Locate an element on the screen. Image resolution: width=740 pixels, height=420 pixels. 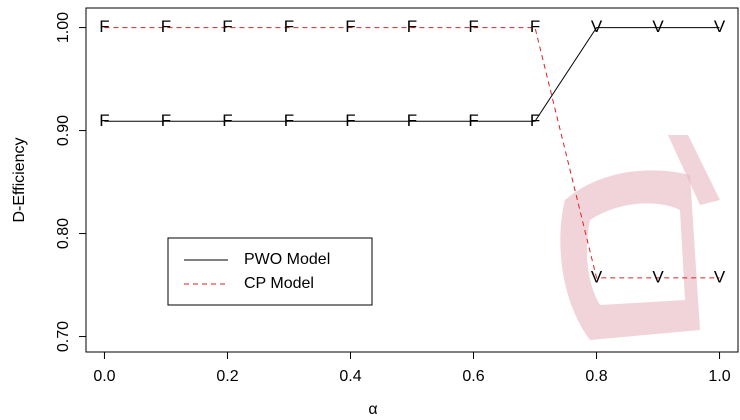
y-axis-label: D-Efficiency is located at coordinates (19, 179).